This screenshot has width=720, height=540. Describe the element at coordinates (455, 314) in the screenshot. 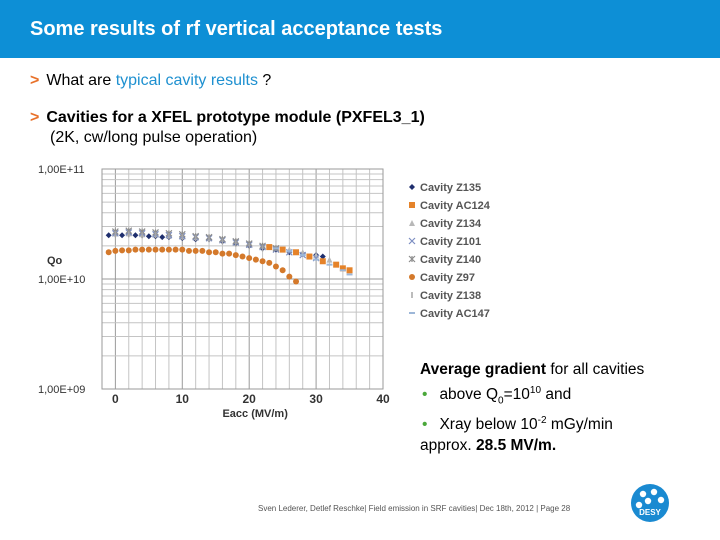

I see `legend-label: Cavity AC147` at that location.